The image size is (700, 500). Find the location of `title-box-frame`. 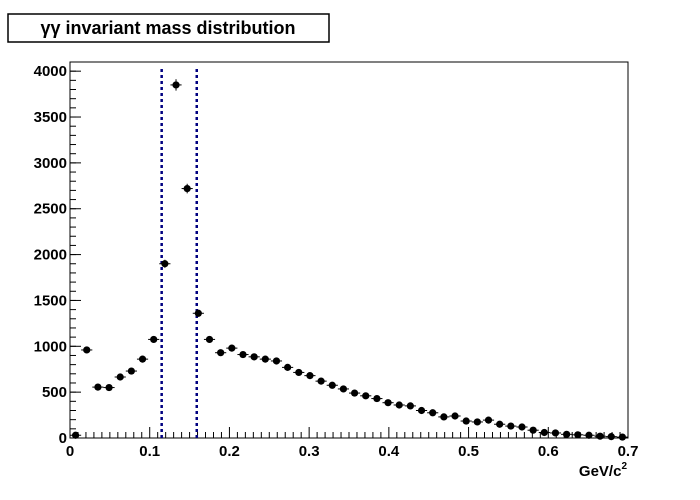

title-box-frame is located at coordinates (168, 28).